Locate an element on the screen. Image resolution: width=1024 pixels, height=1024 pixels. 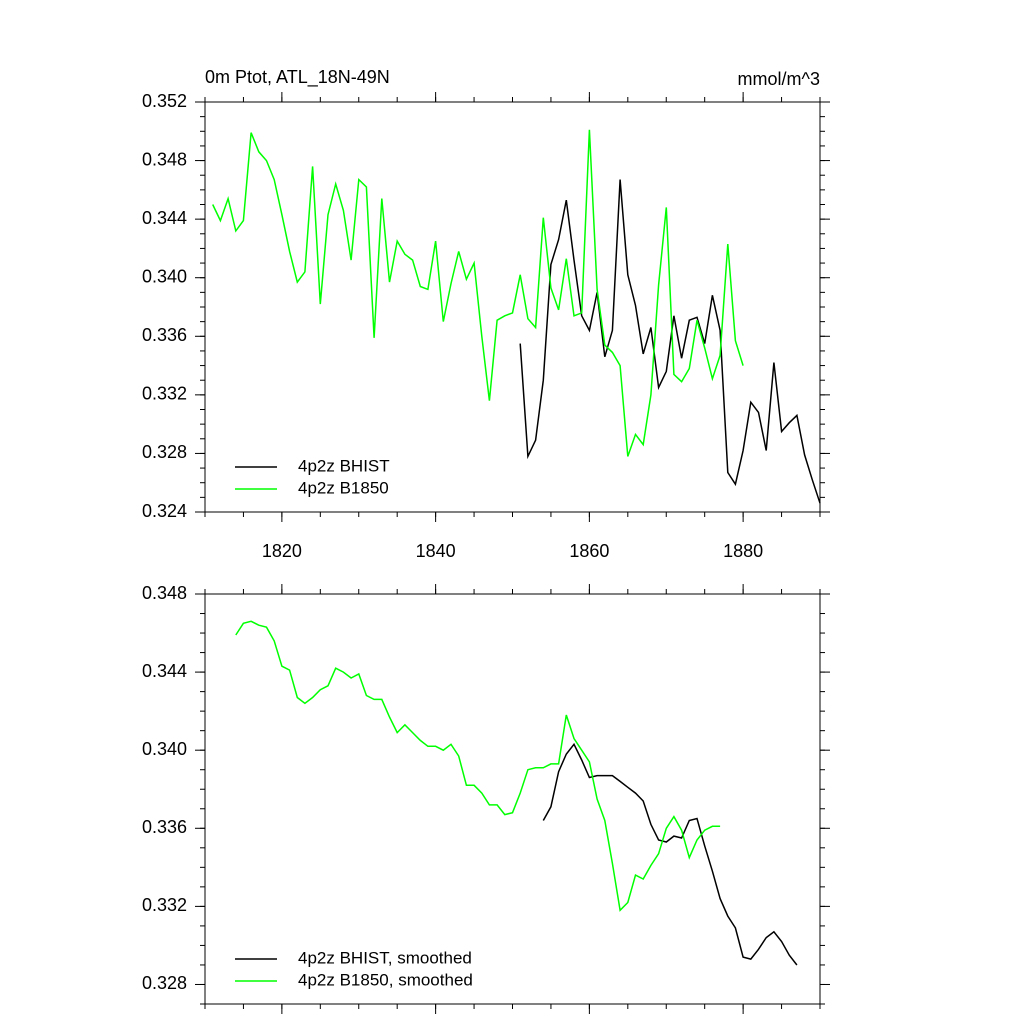
legend-label: 4p2z BHIST is located at coordinates (344, 465).